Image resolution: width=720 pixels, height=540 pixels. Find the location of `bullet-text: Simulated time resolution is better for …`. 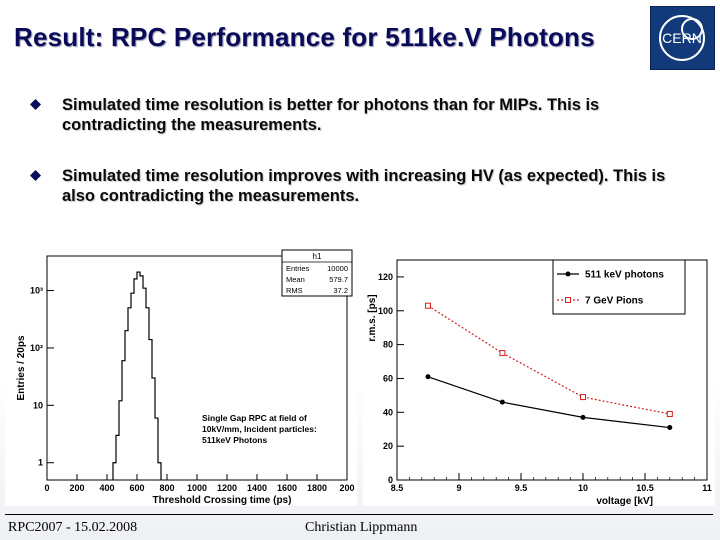

bullet-text: Simulated time resolution is better for … is located at coordinates (331, 115).